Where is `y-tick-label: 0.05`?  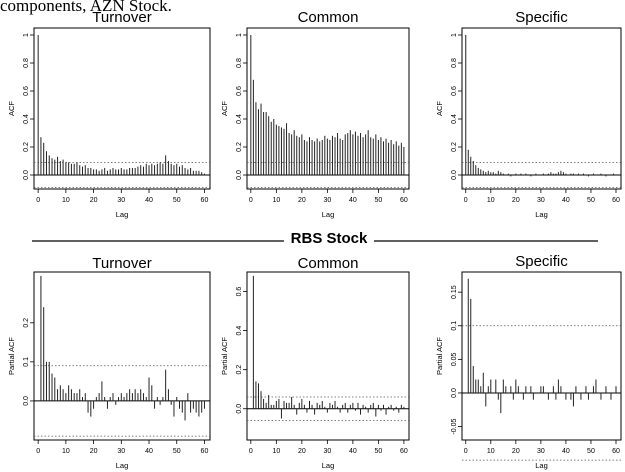
y-tick-label: 0.05 is located at coordinates (454, 359).